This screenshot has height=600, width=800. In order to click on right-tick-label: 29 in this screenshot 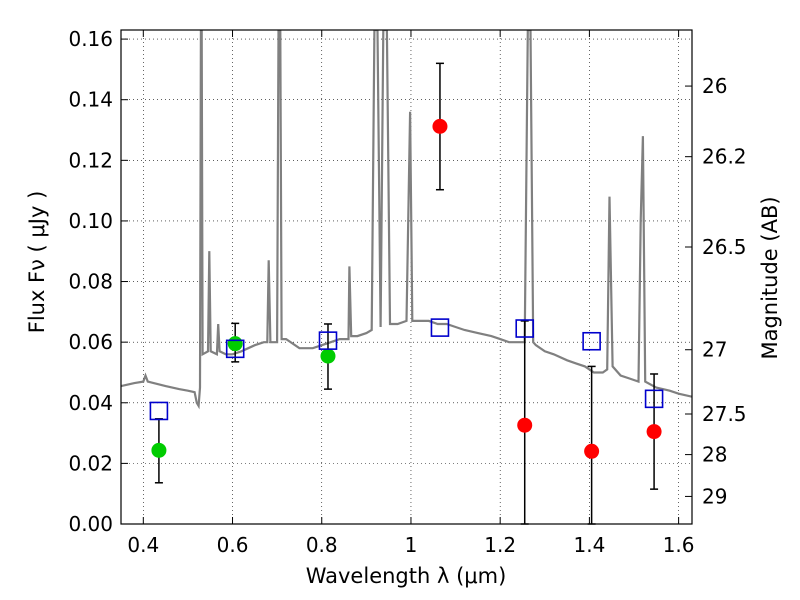, I will do `click(714, 496)`.